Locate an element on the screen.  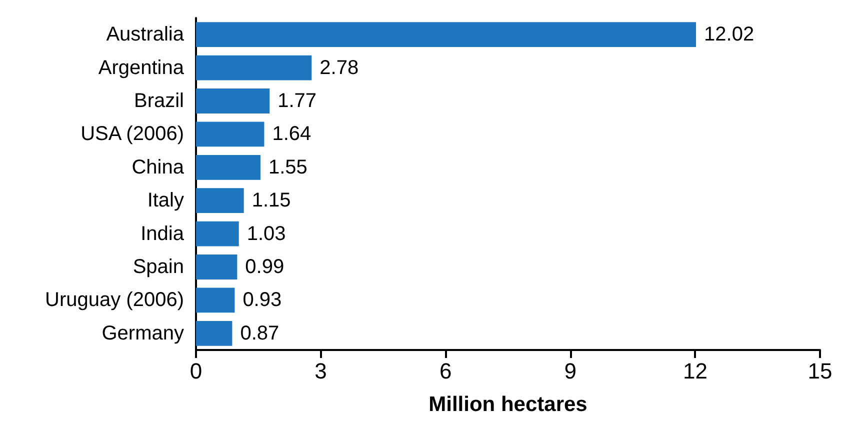
data-label: 12.02 is located at coordinates (729, 35).